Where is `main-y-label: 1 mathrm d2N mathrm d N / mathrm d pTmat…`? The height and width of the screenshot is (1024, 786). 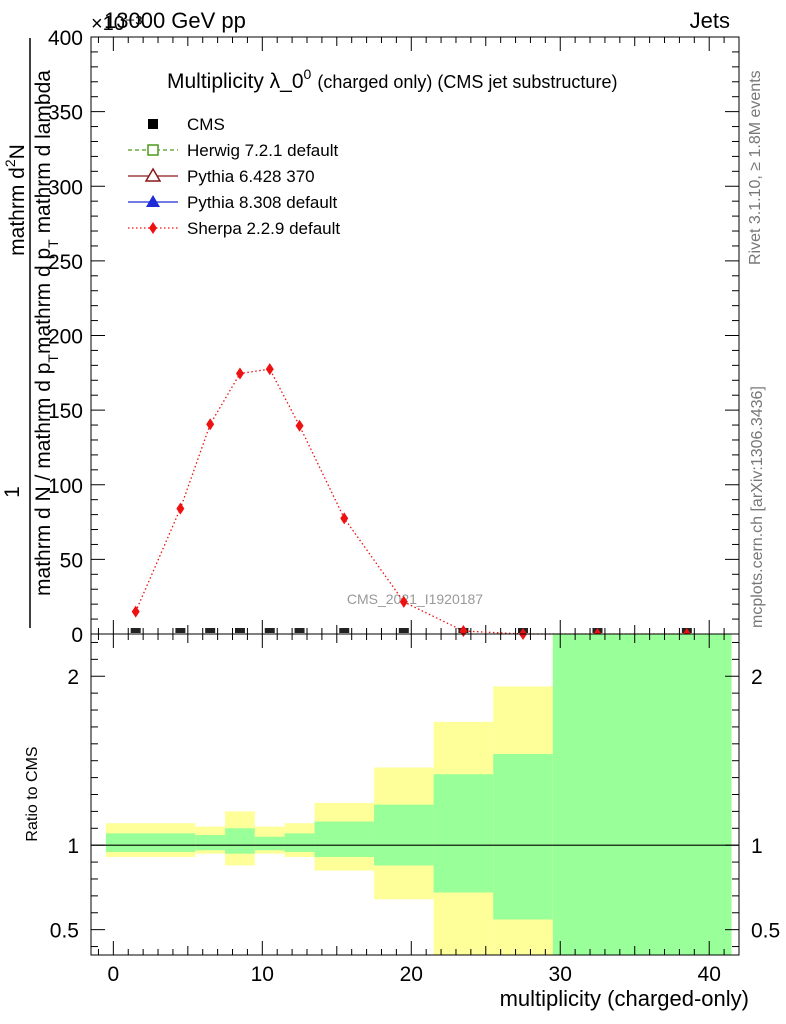
main-y-label: 1 mathrm d2N mathrm d N / mathrm d pTmat… is located at coordinates (31, 333).